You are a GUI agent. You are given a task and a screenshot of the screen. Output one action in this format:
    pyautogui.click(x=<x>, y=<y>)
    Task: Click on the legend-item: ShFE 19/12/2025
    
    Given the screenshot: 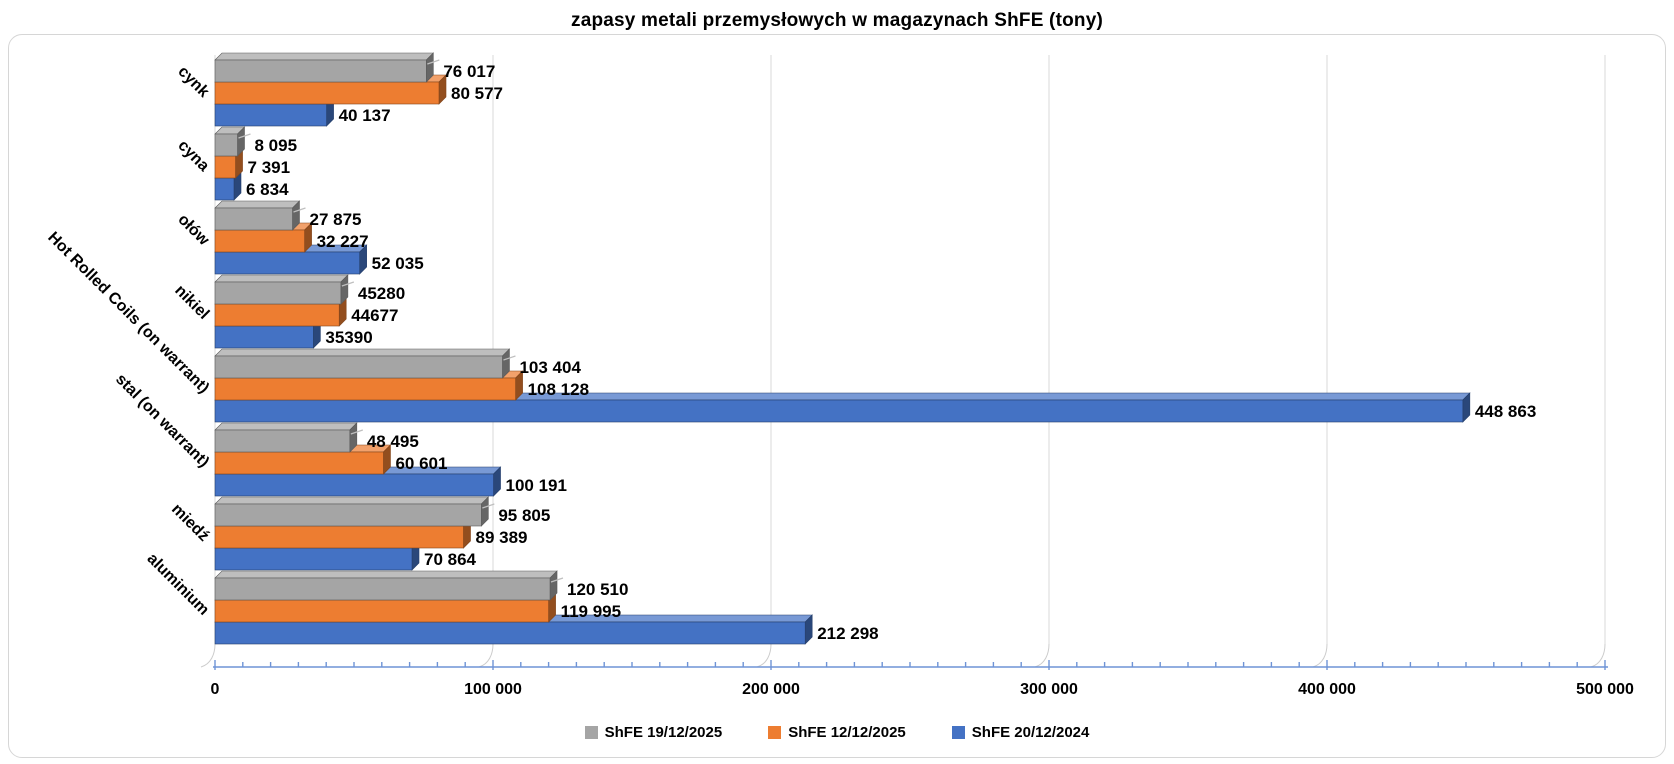 What is the action you would take?
    pyautogui.click(x=653, y=732)
    